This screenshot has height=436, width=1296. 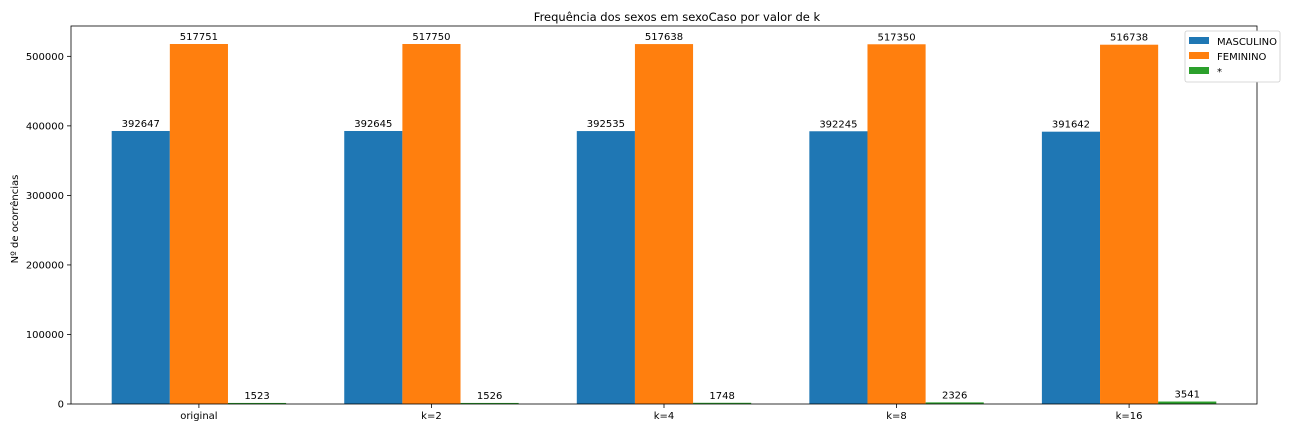 What do you see at coordinates (1129, 416) in the screenshot?
I see `x-tick-label: k=16` at bounding box center [1129, 416].